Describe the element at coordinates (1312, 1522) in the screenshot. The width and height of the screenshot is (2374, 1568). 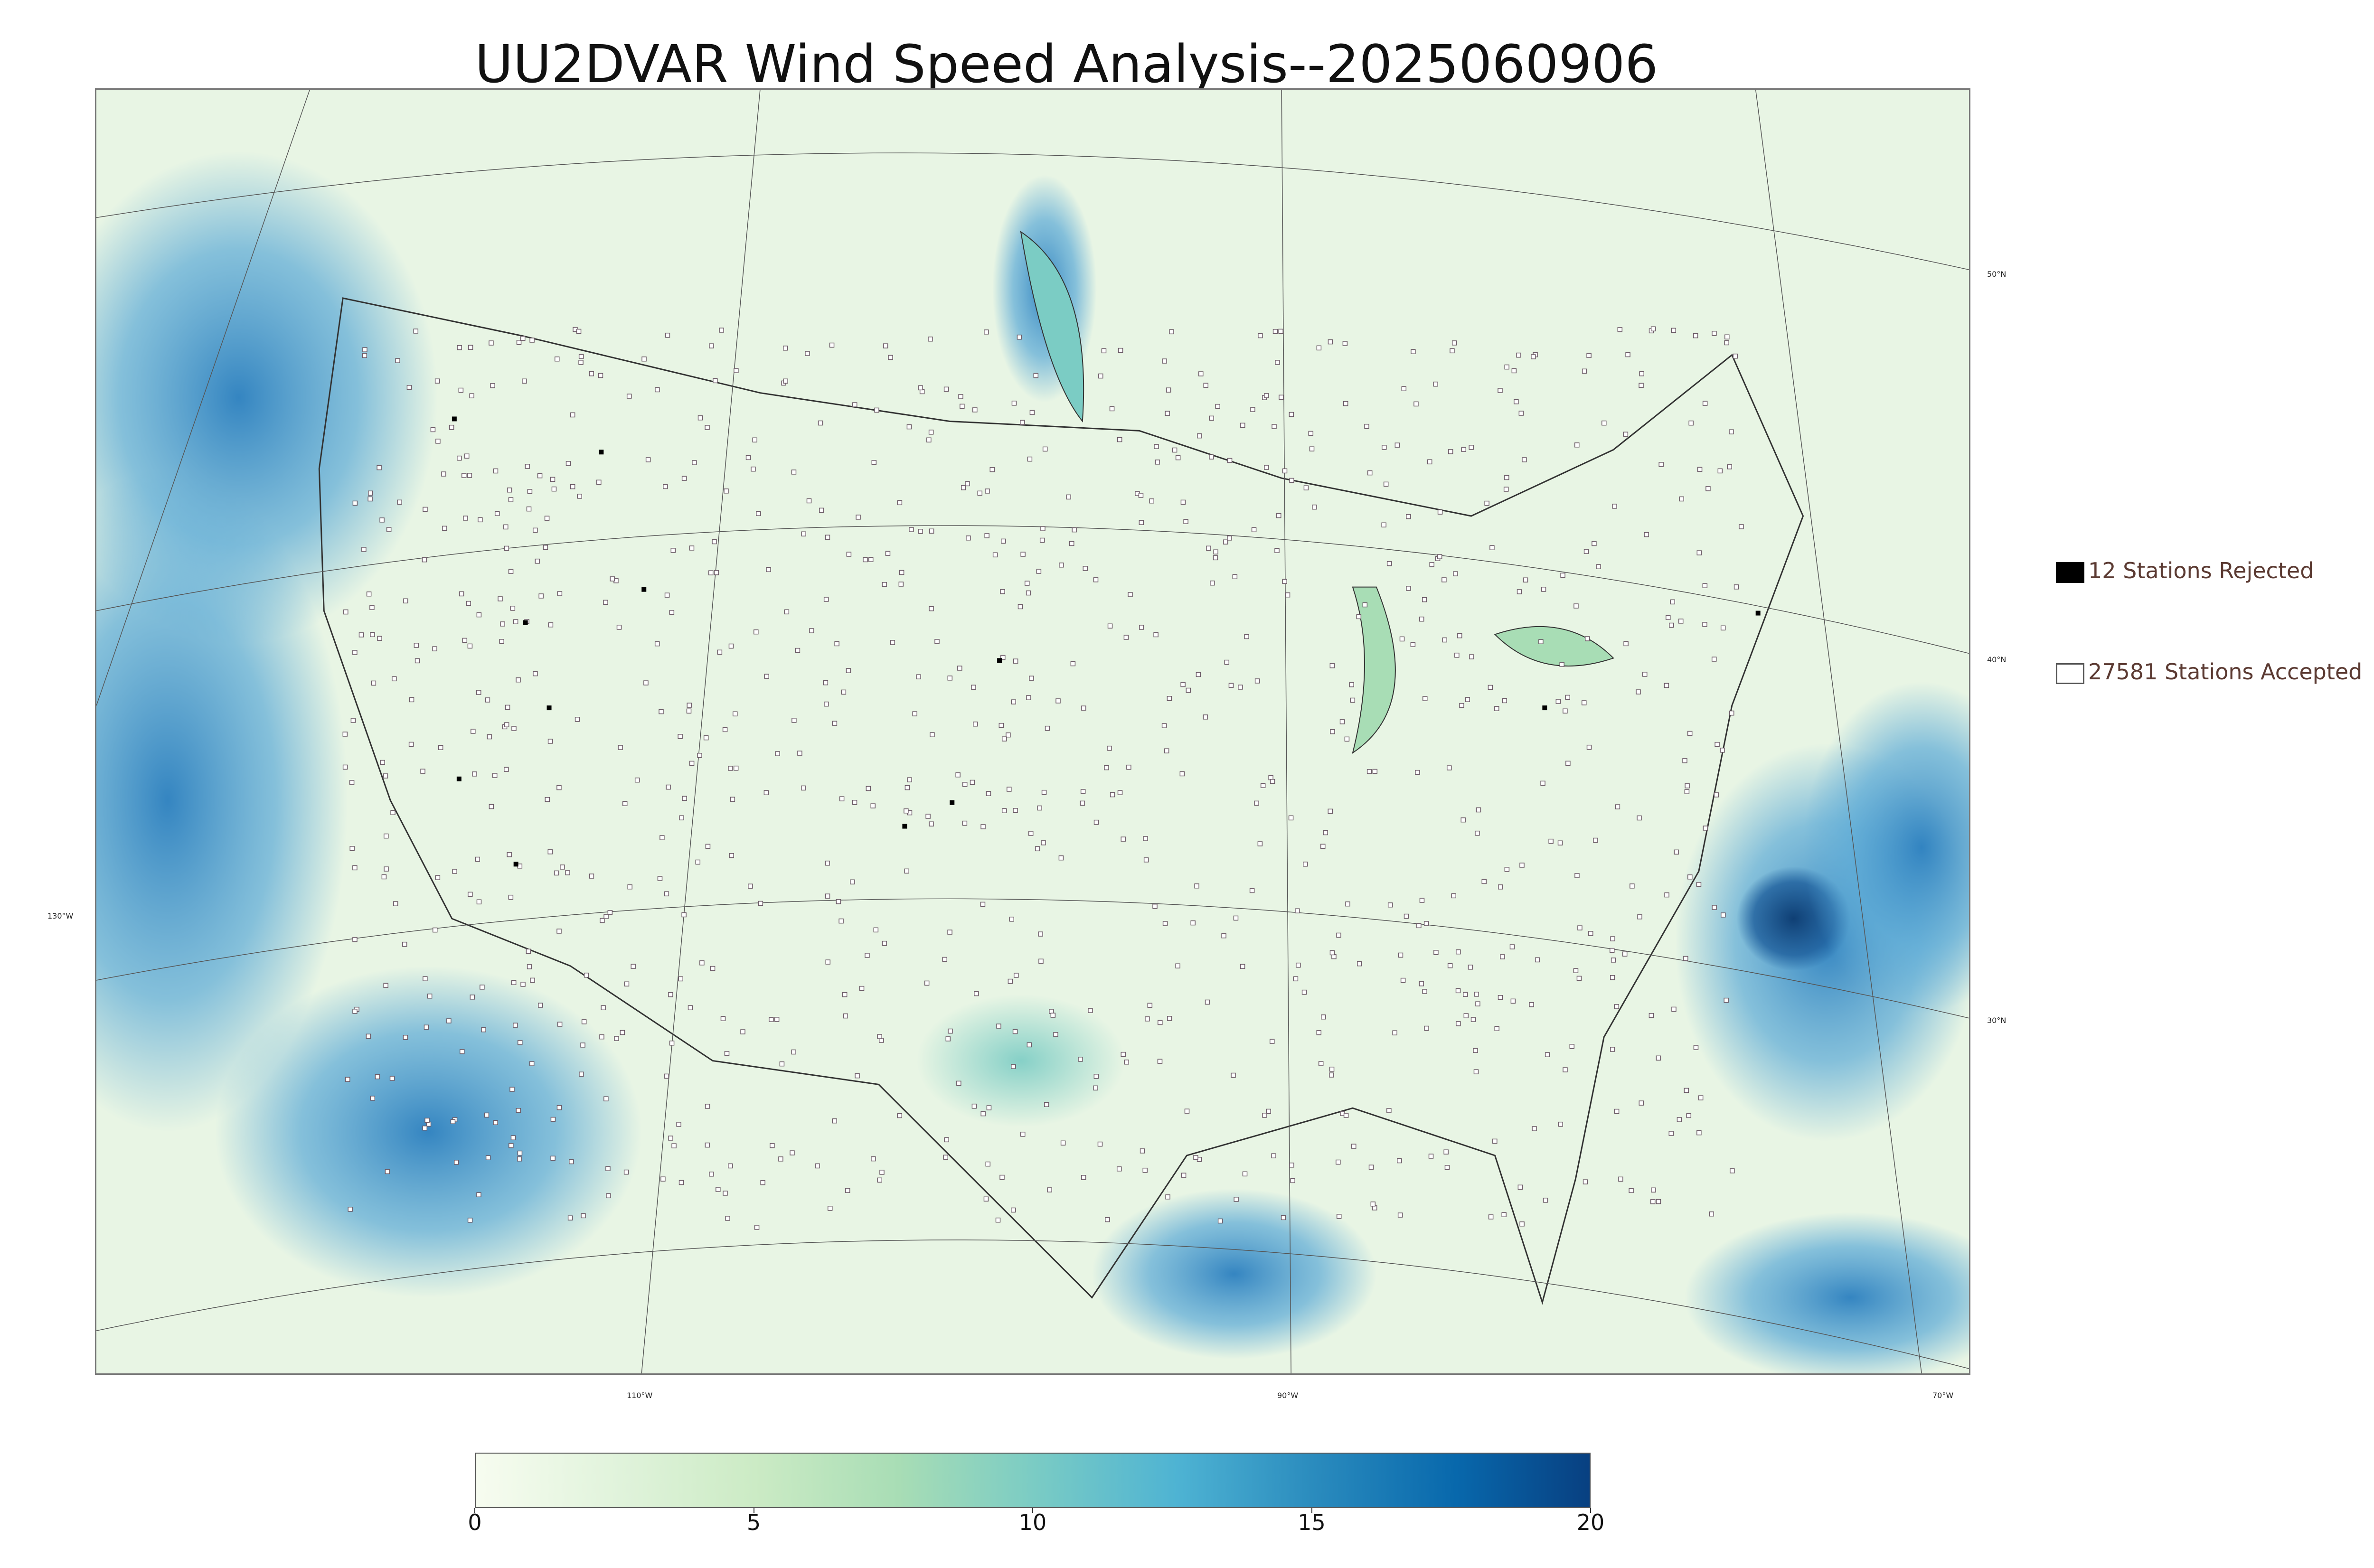
I see `colorbar-tick-label: 15` at that location.